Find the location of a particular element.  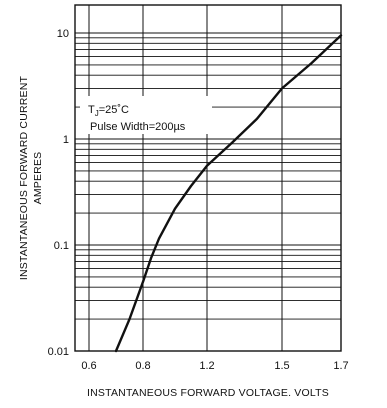

x-tick-labels: 0.6 0.8 1.2 1.5 1.7 is located at coordinates (214, 366).